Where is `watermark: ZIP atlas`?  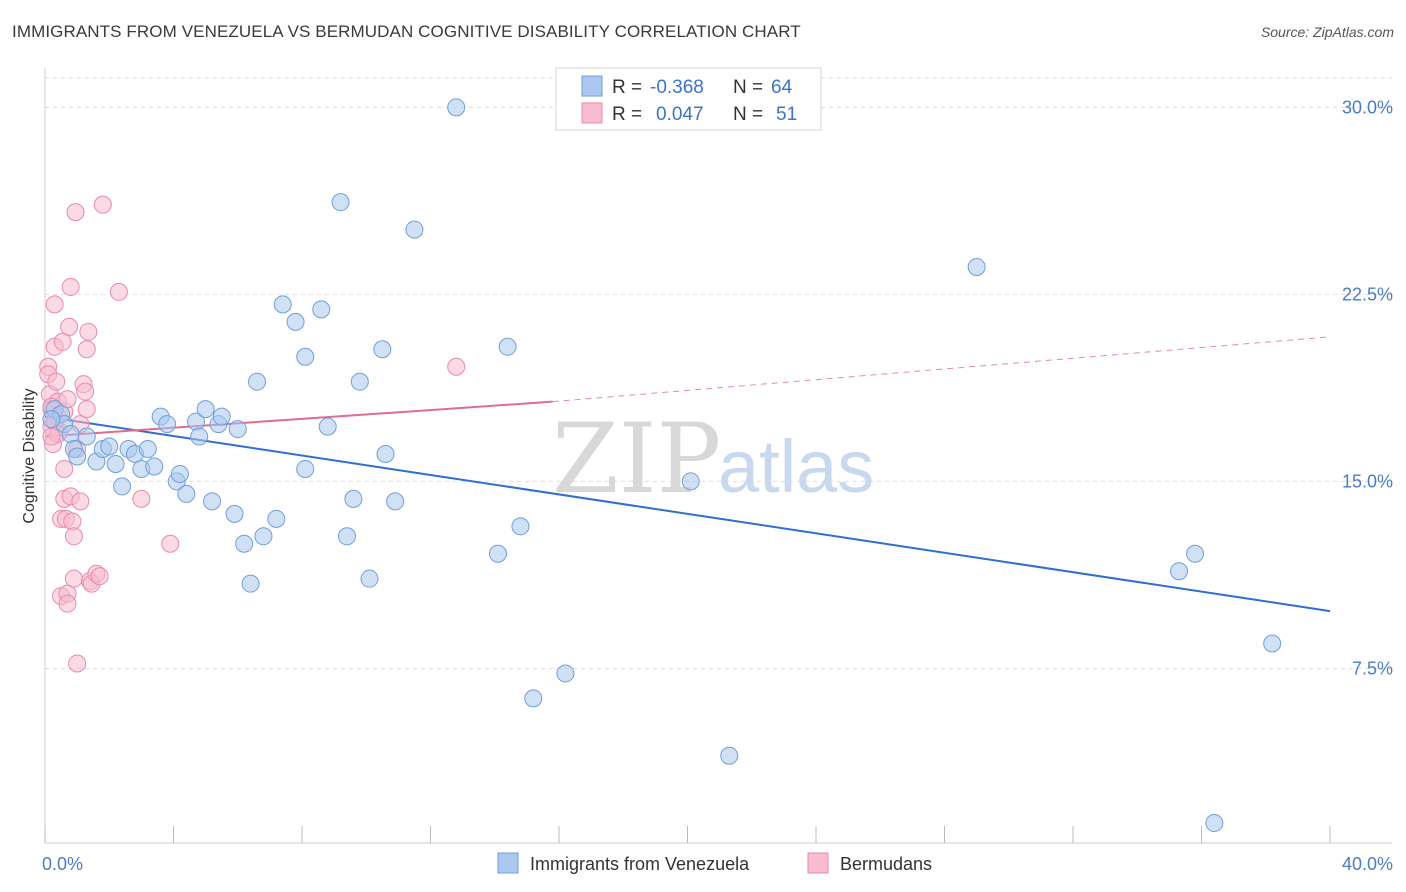 watermark: ZIP atlas is located at coordinates (713, 459).